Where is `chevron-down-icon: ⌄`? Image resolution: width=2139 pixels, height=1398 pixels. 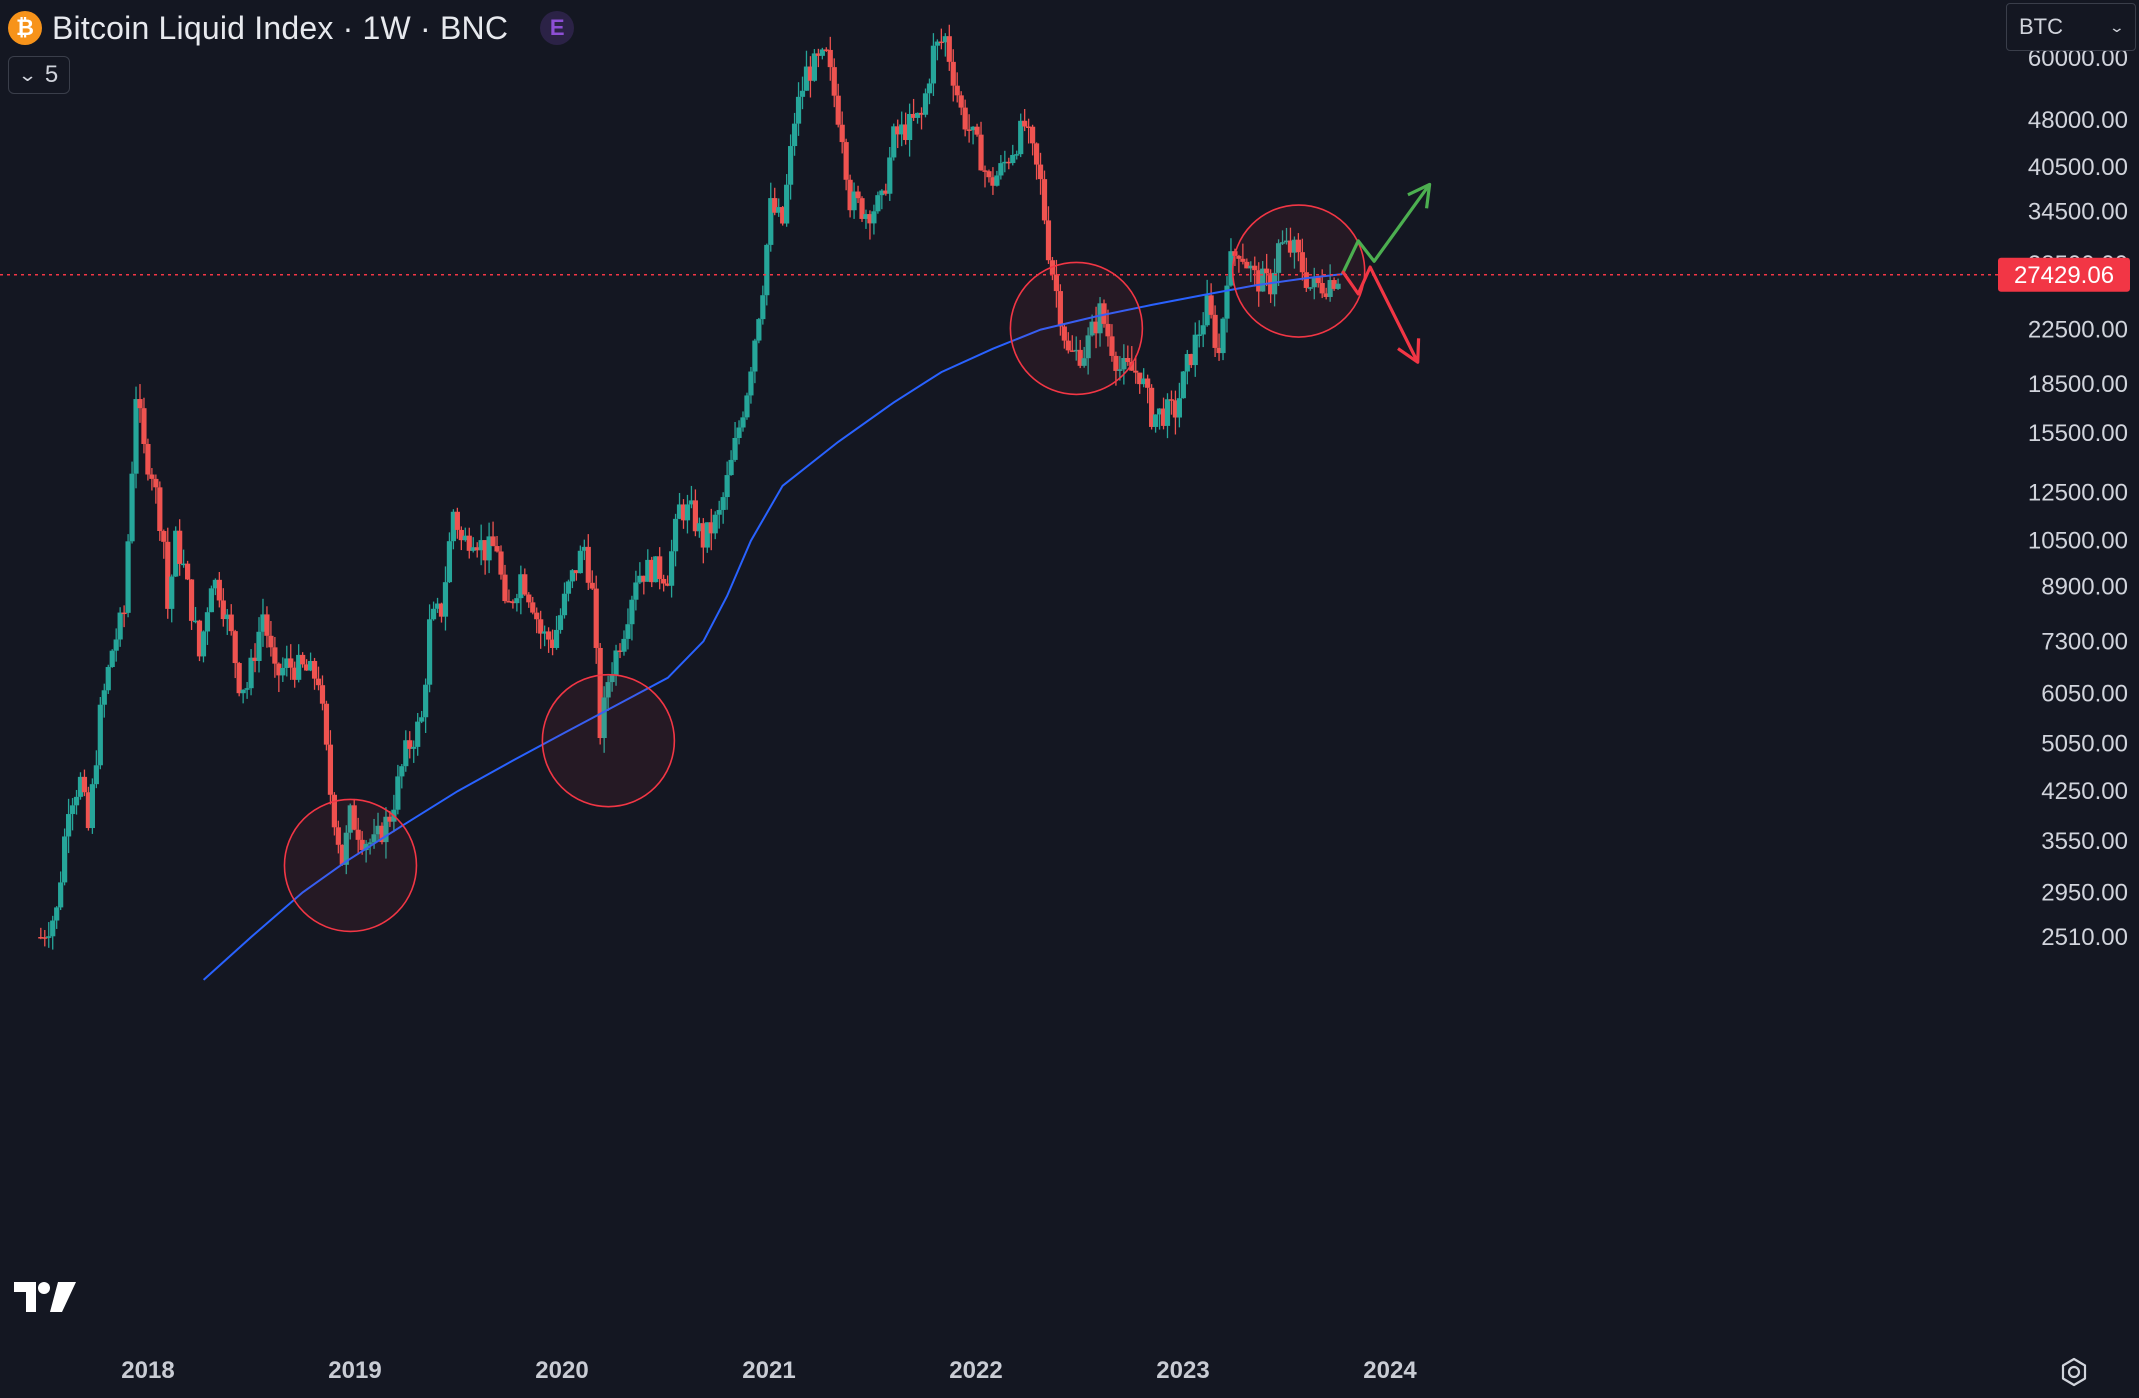 chevron-down-icon: ⌄ is located at coordinates (2117, 26).